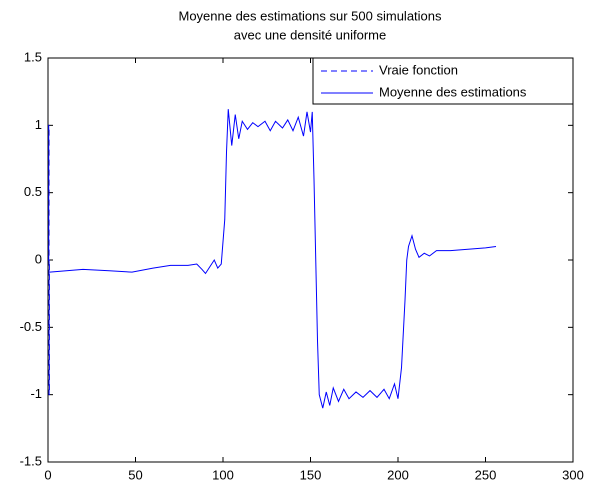 The width and height of the screenshot is (590, 487). Describe the element at coordinates (33, 191) in the screenshot. I see `y-tick-label: 0.5` at that location.